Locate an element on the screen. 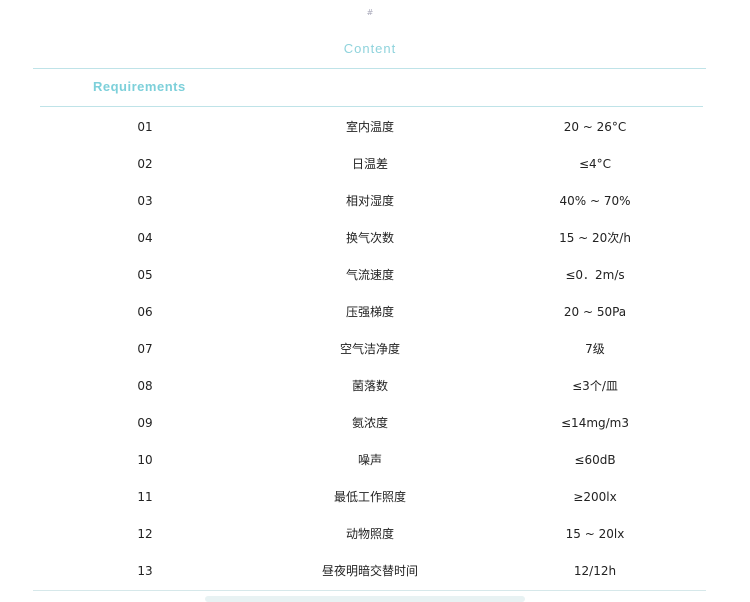 This screenshot has height=602, width=750. row-value: 12/12h is located at coordinates (595, 570).